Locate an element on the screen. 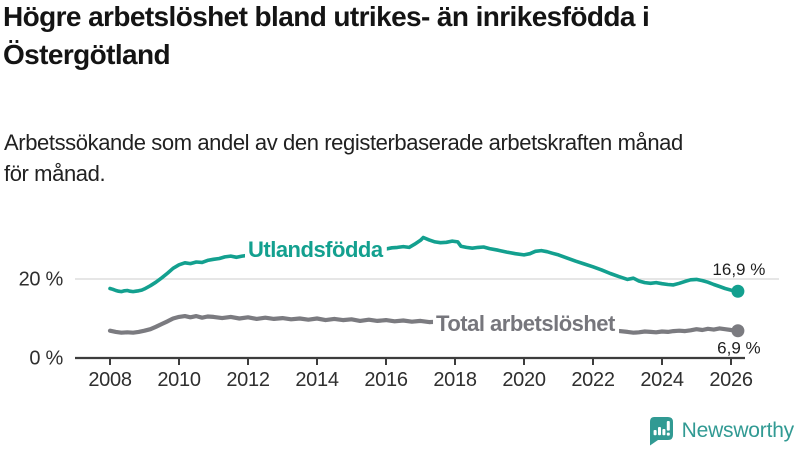 The height and width of the screenshot is (450, 800). x-tick-label-2012: 2012 is located at coordinates (247, 380).